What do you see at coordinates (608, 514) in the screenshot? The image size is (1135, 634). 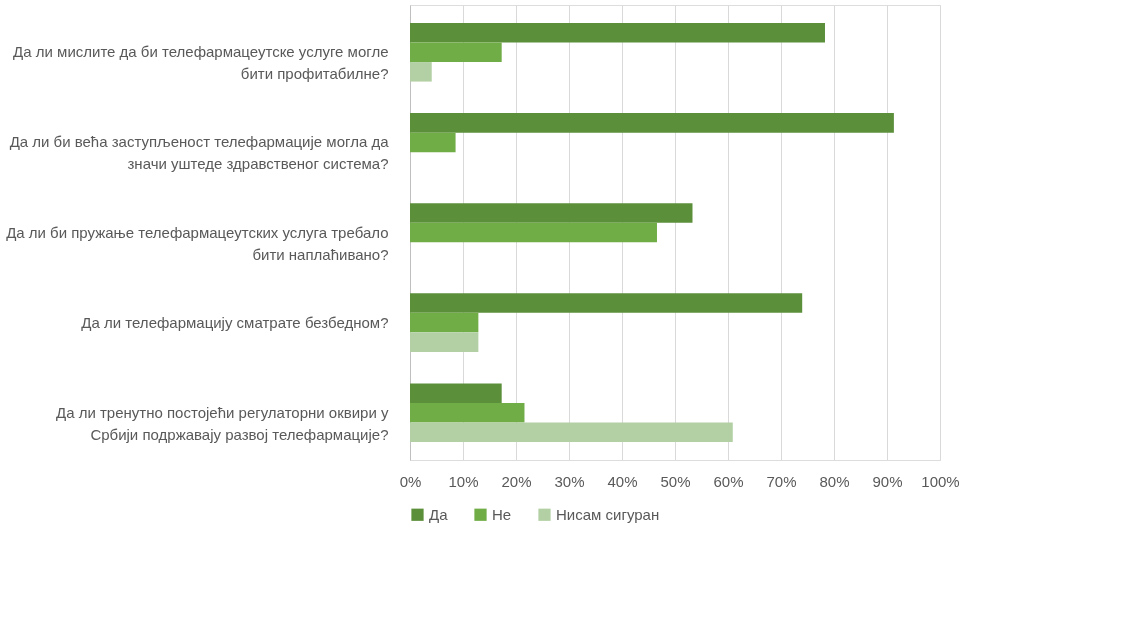 I see `legend-label: Нисам сигуран` at bounding box center [608, 514].